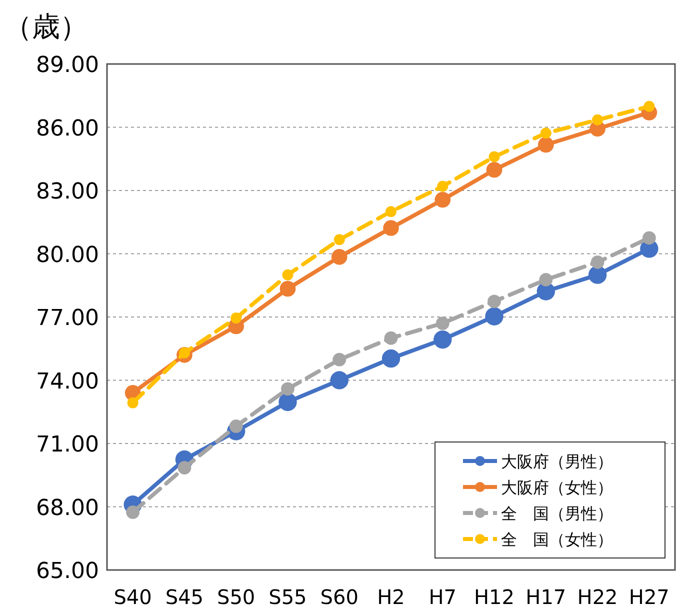 The width and height of the screenshot is (680, 610). I want to click on x-tick-label: S45, so click(184, 597).